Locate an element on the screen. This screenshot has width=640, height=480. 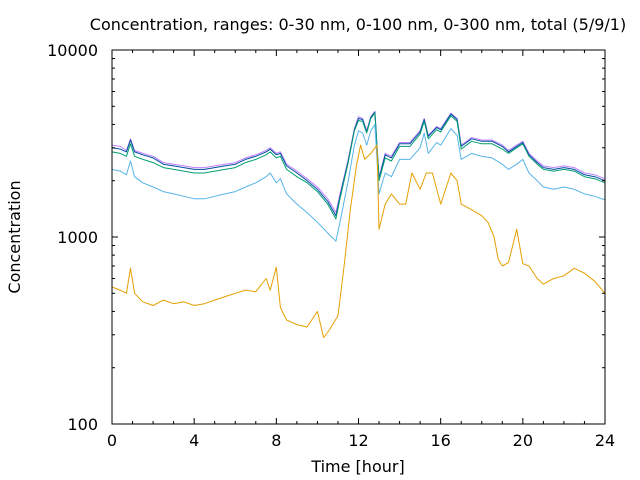
x-axis-label: Time [hour] is located at coordinates (357, 466).